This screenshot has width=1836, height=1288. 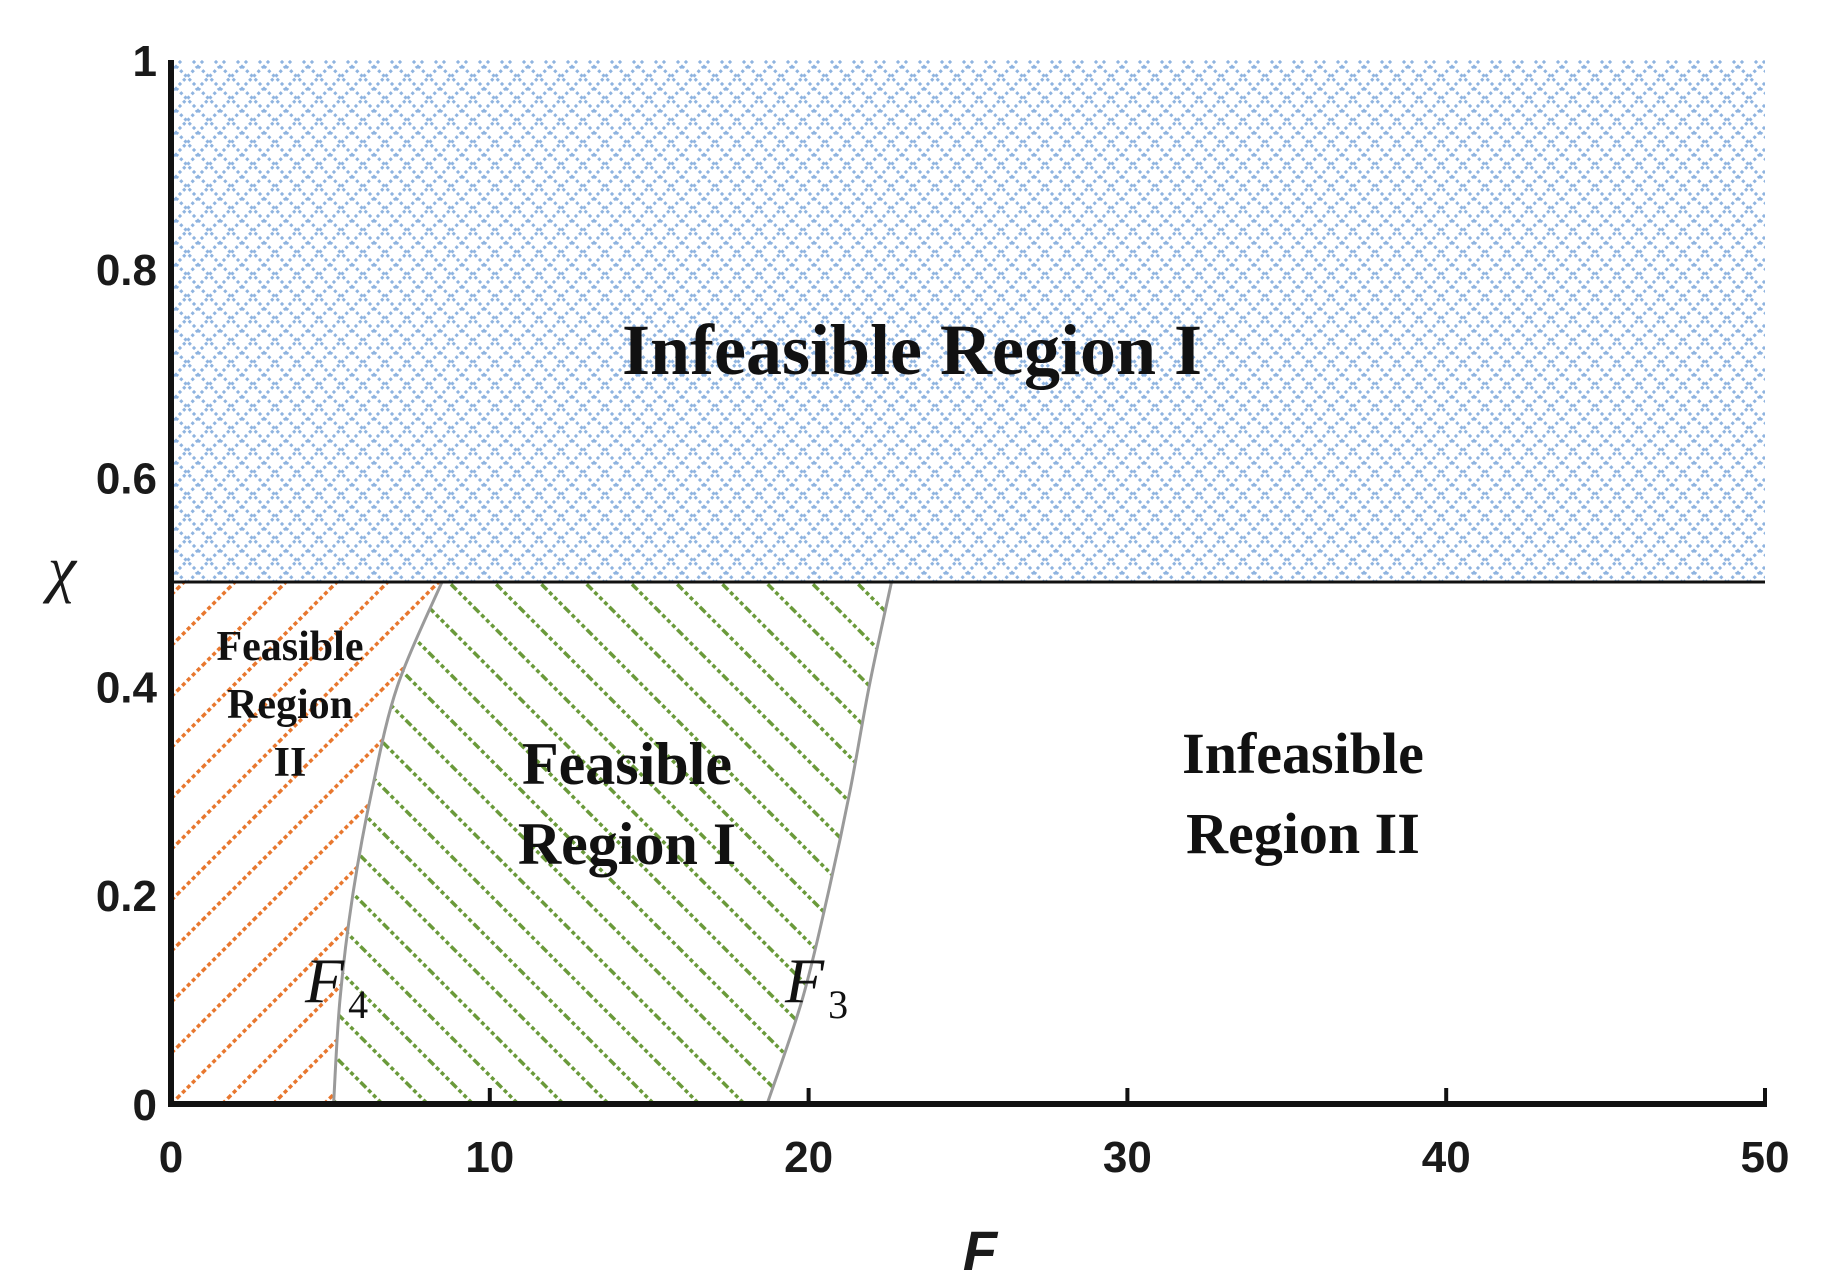 I want to click on feasible-region-i-label: Feasible, so click(x=627, y=764).